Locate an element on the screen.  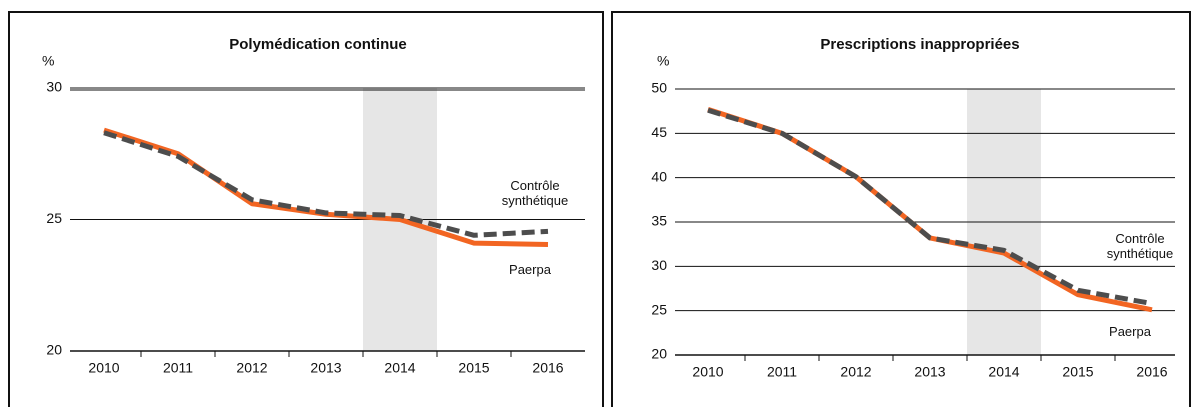
chart-title: Polymédication continue is located at coordinates (318, 44).